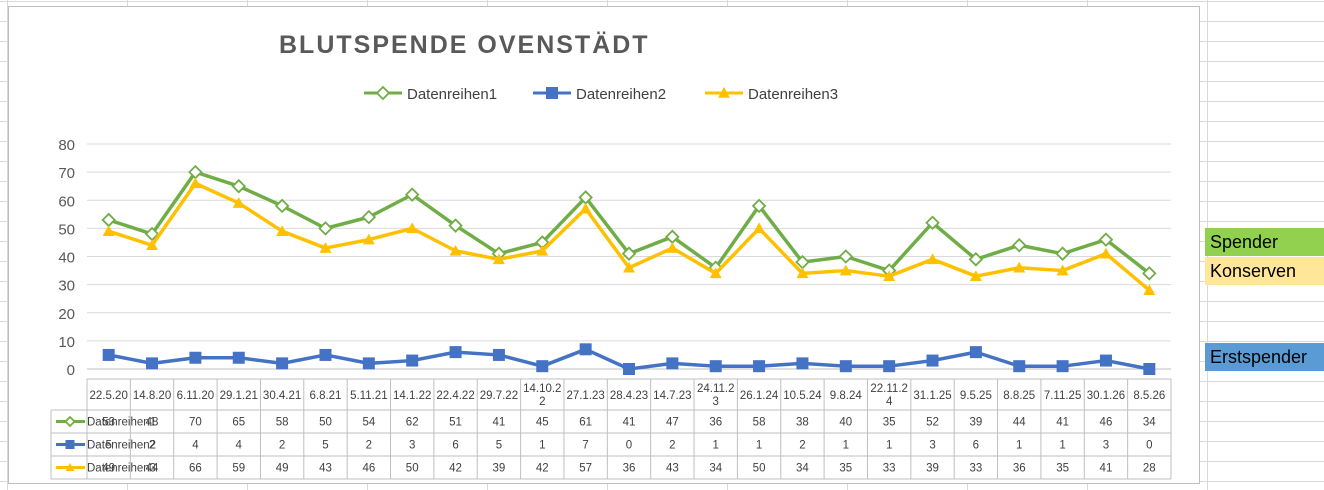 Image resolution: width=1324 pixels, height=490 pixels. Describe the element at coordinates (621, 94) in the screenshot. I see `legend-label-Datenreihen2: Datenreihen2` at that location.